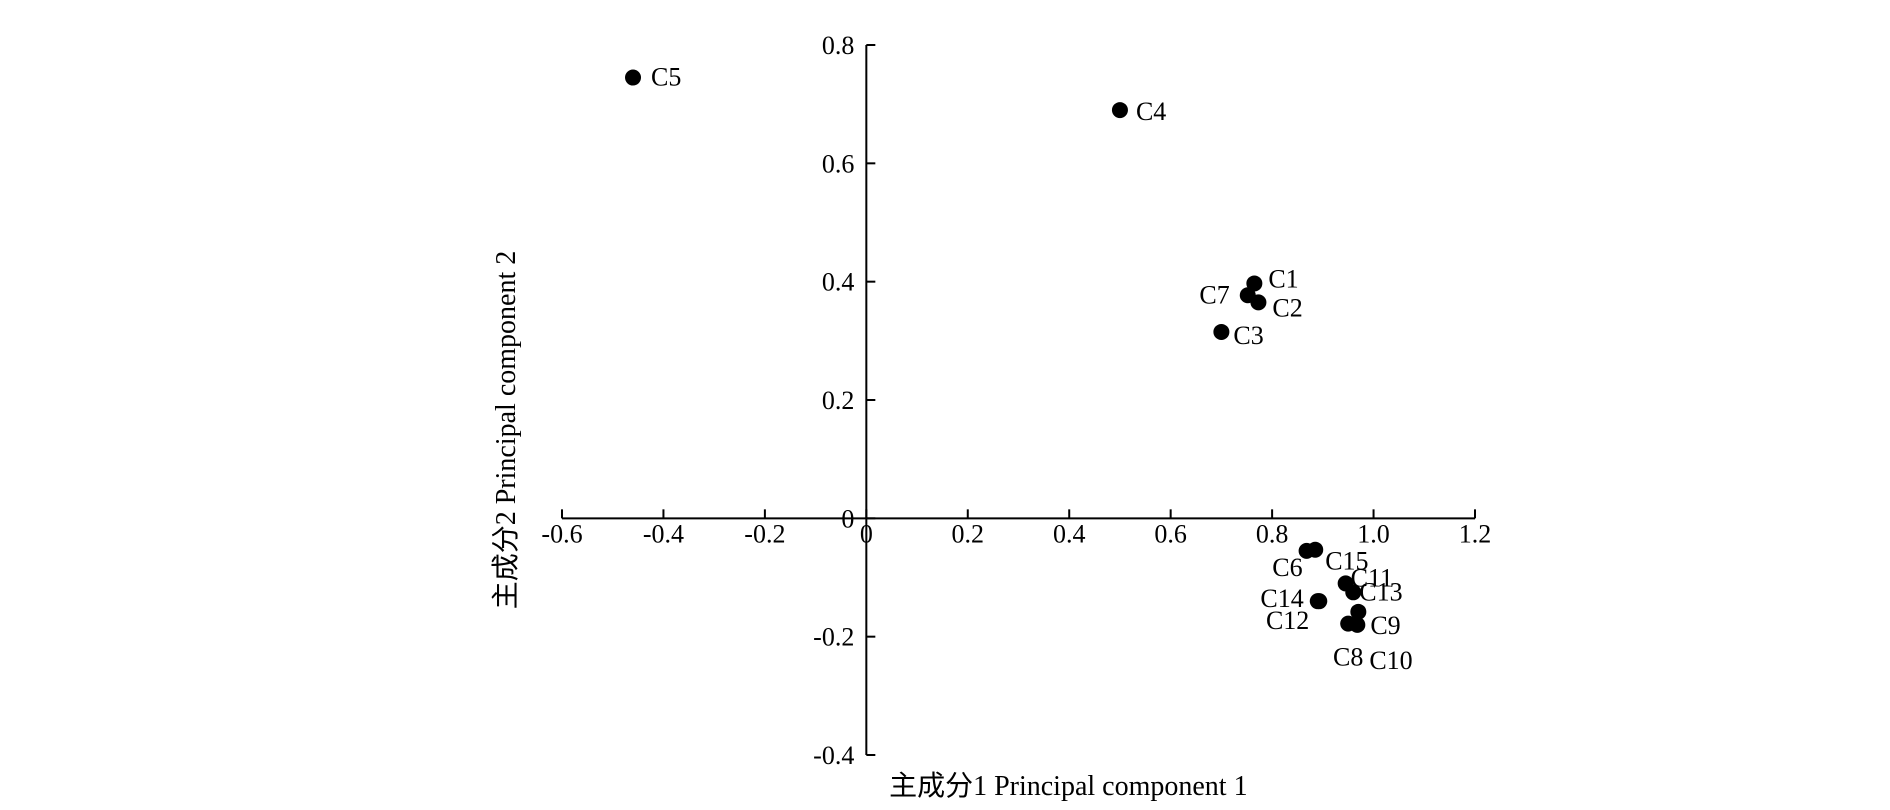 This screenshot has width=1890, height=810. What do you see at coordinates (838, 163) in the screenshot?
I see `y-tick-label: 0.6` at bounding box center [838, 163].